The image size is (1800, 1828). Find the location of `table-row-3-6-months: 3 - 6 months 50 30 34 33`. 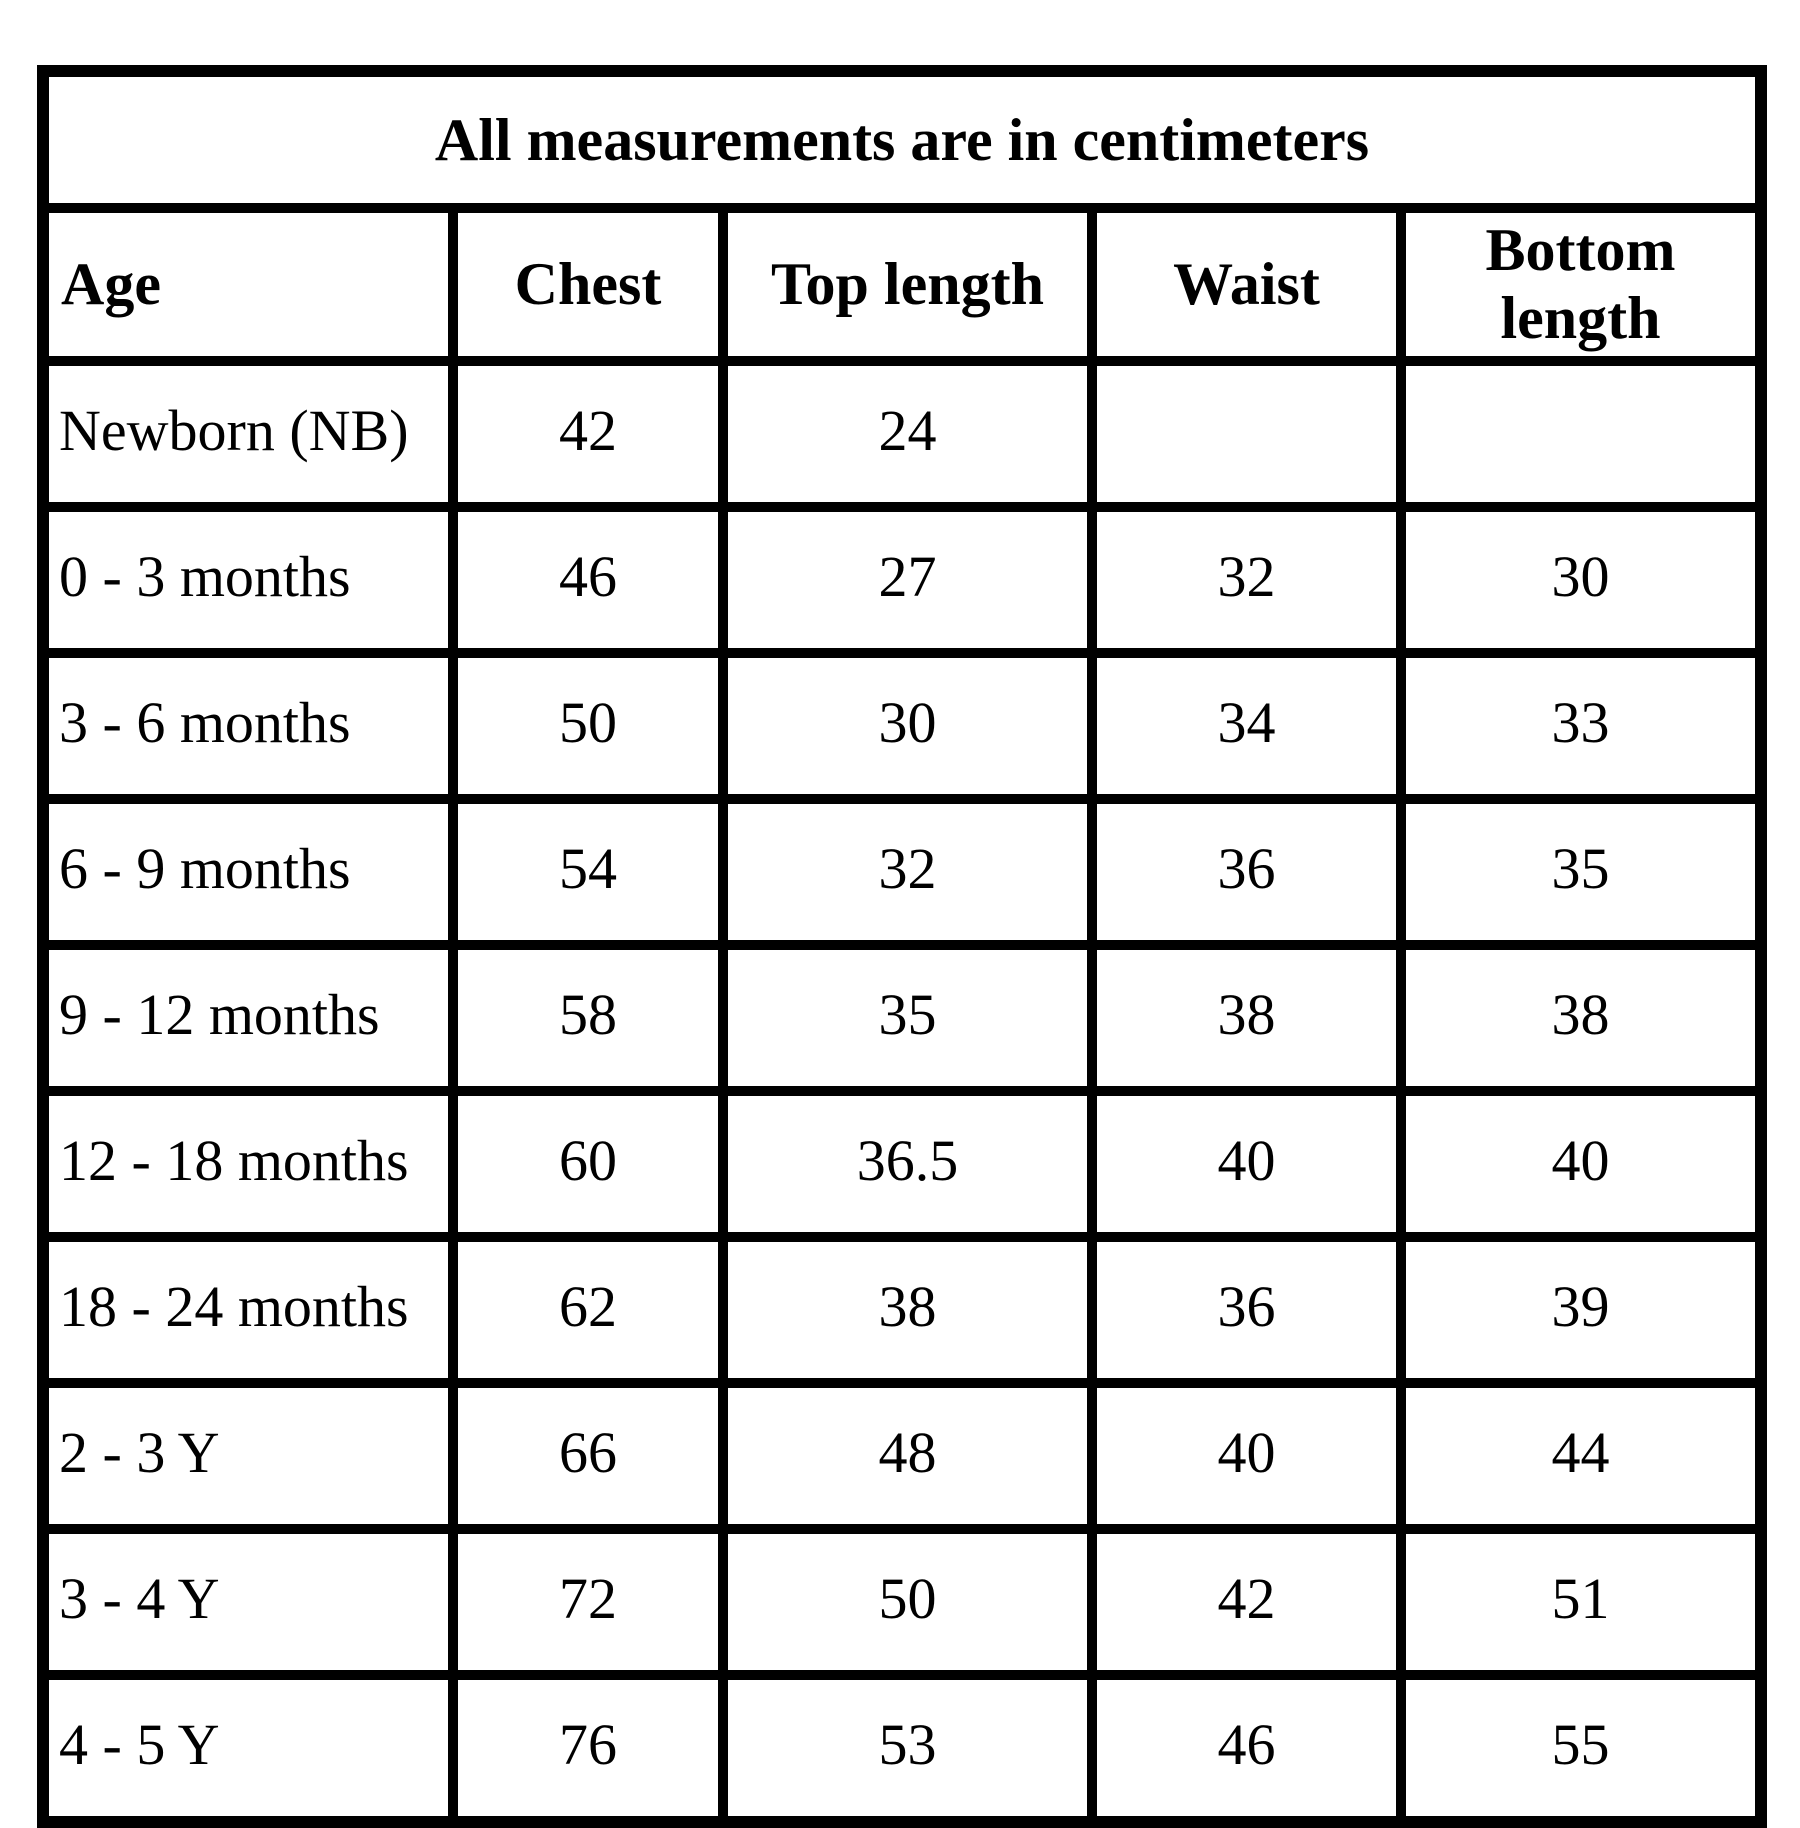

table-row-3-6-months: 3 - 6 months 50 30 34 33 is located at coordinates (902, 726).